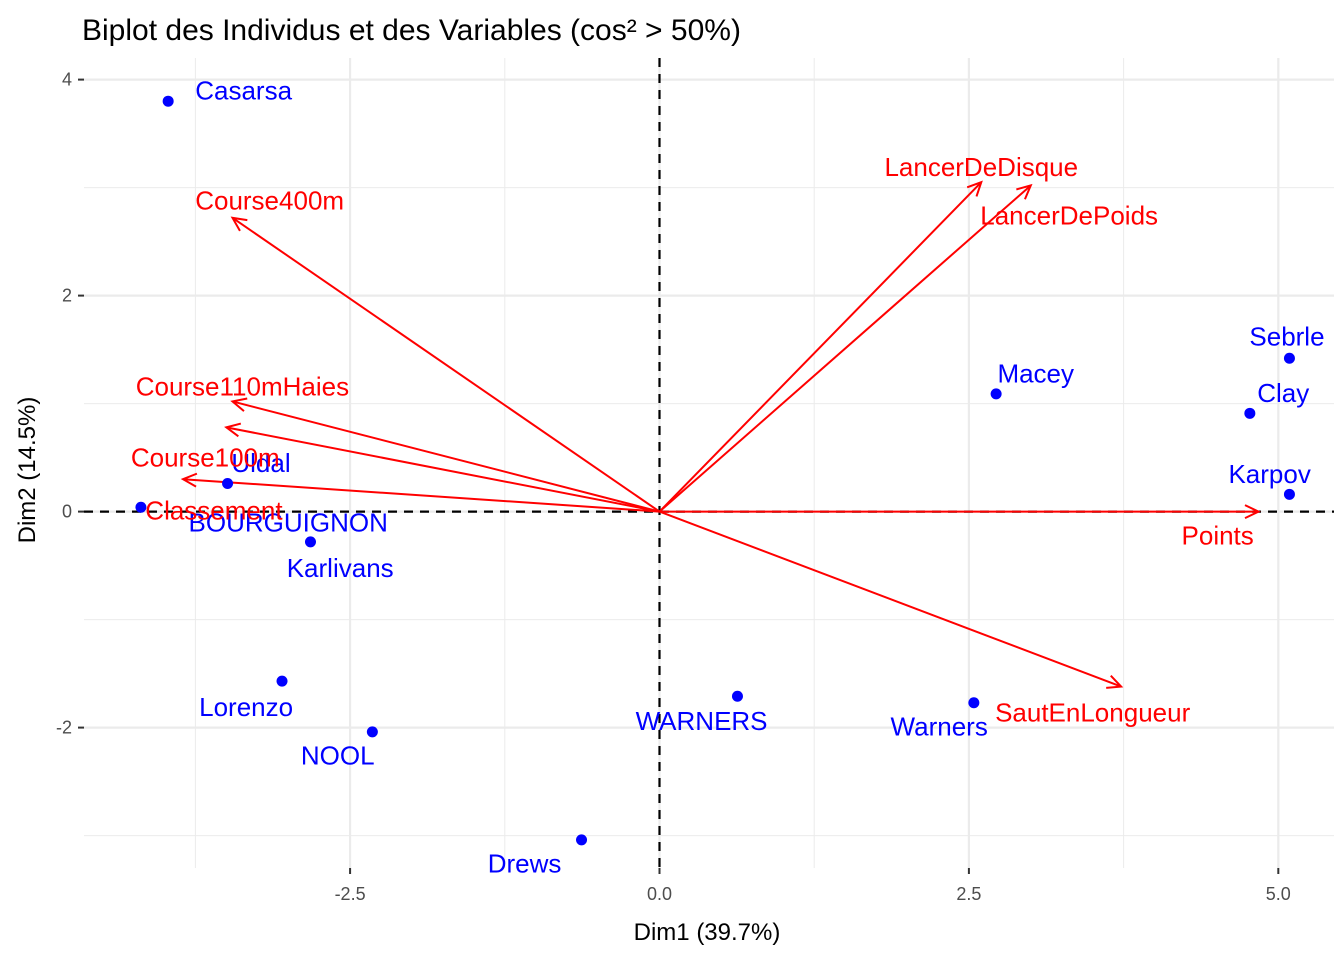 The height and width of the screenshot is (960, 1344). Describe the element at coordinates (1035, 373) in the screenshot. I see `label-macey: Macey` at that location.